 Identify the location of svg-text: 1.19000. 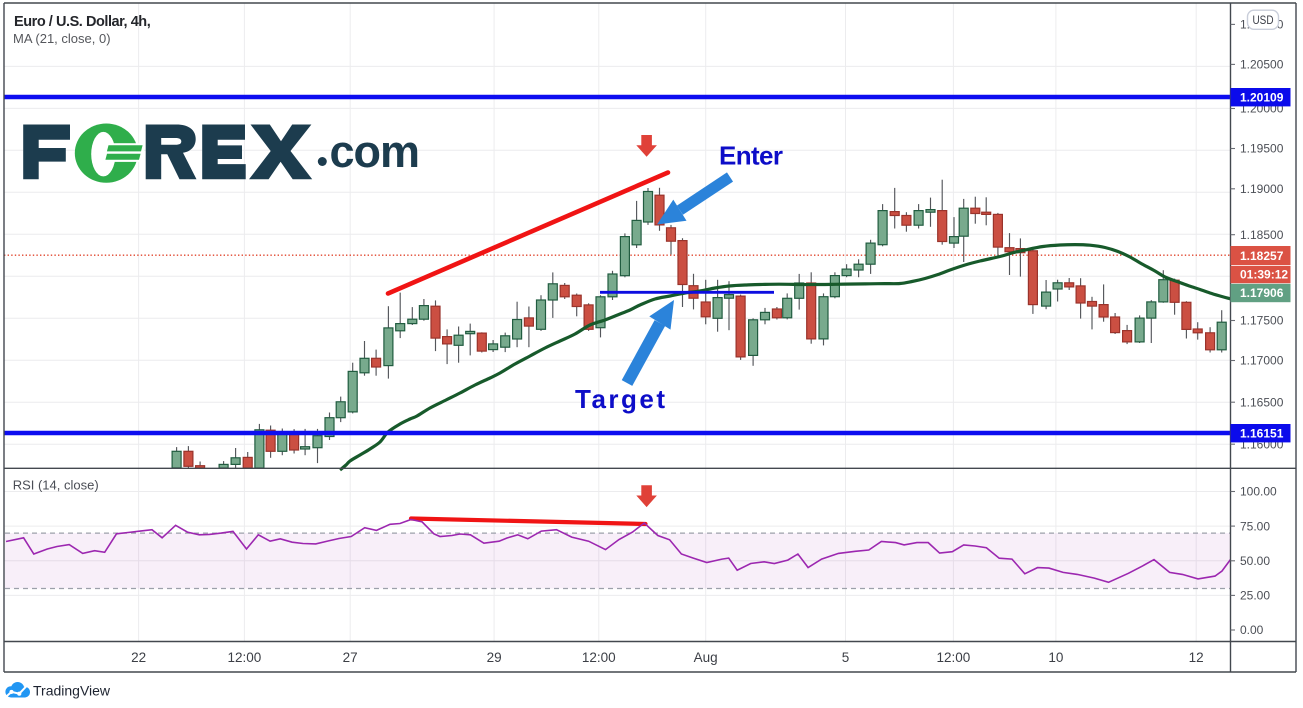
(1262, 189).